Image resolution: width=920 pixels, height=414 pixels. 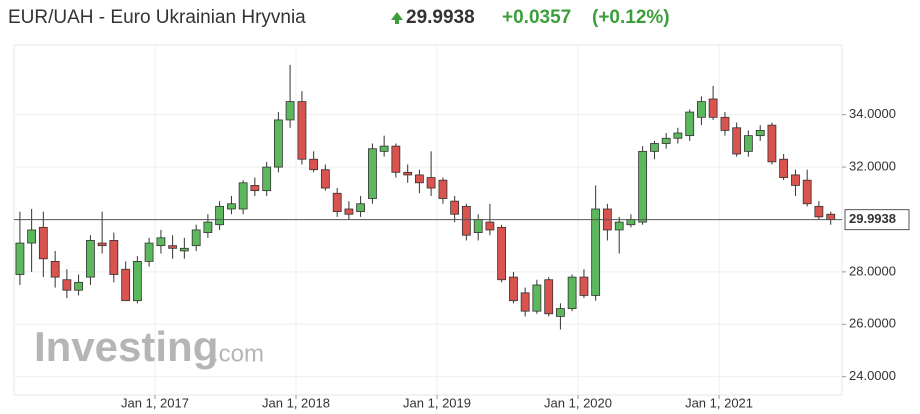 What do you see at coordinates (578, 402) in the screenshot?
I see `x-tick-label: Jan 1, 2020` at bounding box center [578, 402].